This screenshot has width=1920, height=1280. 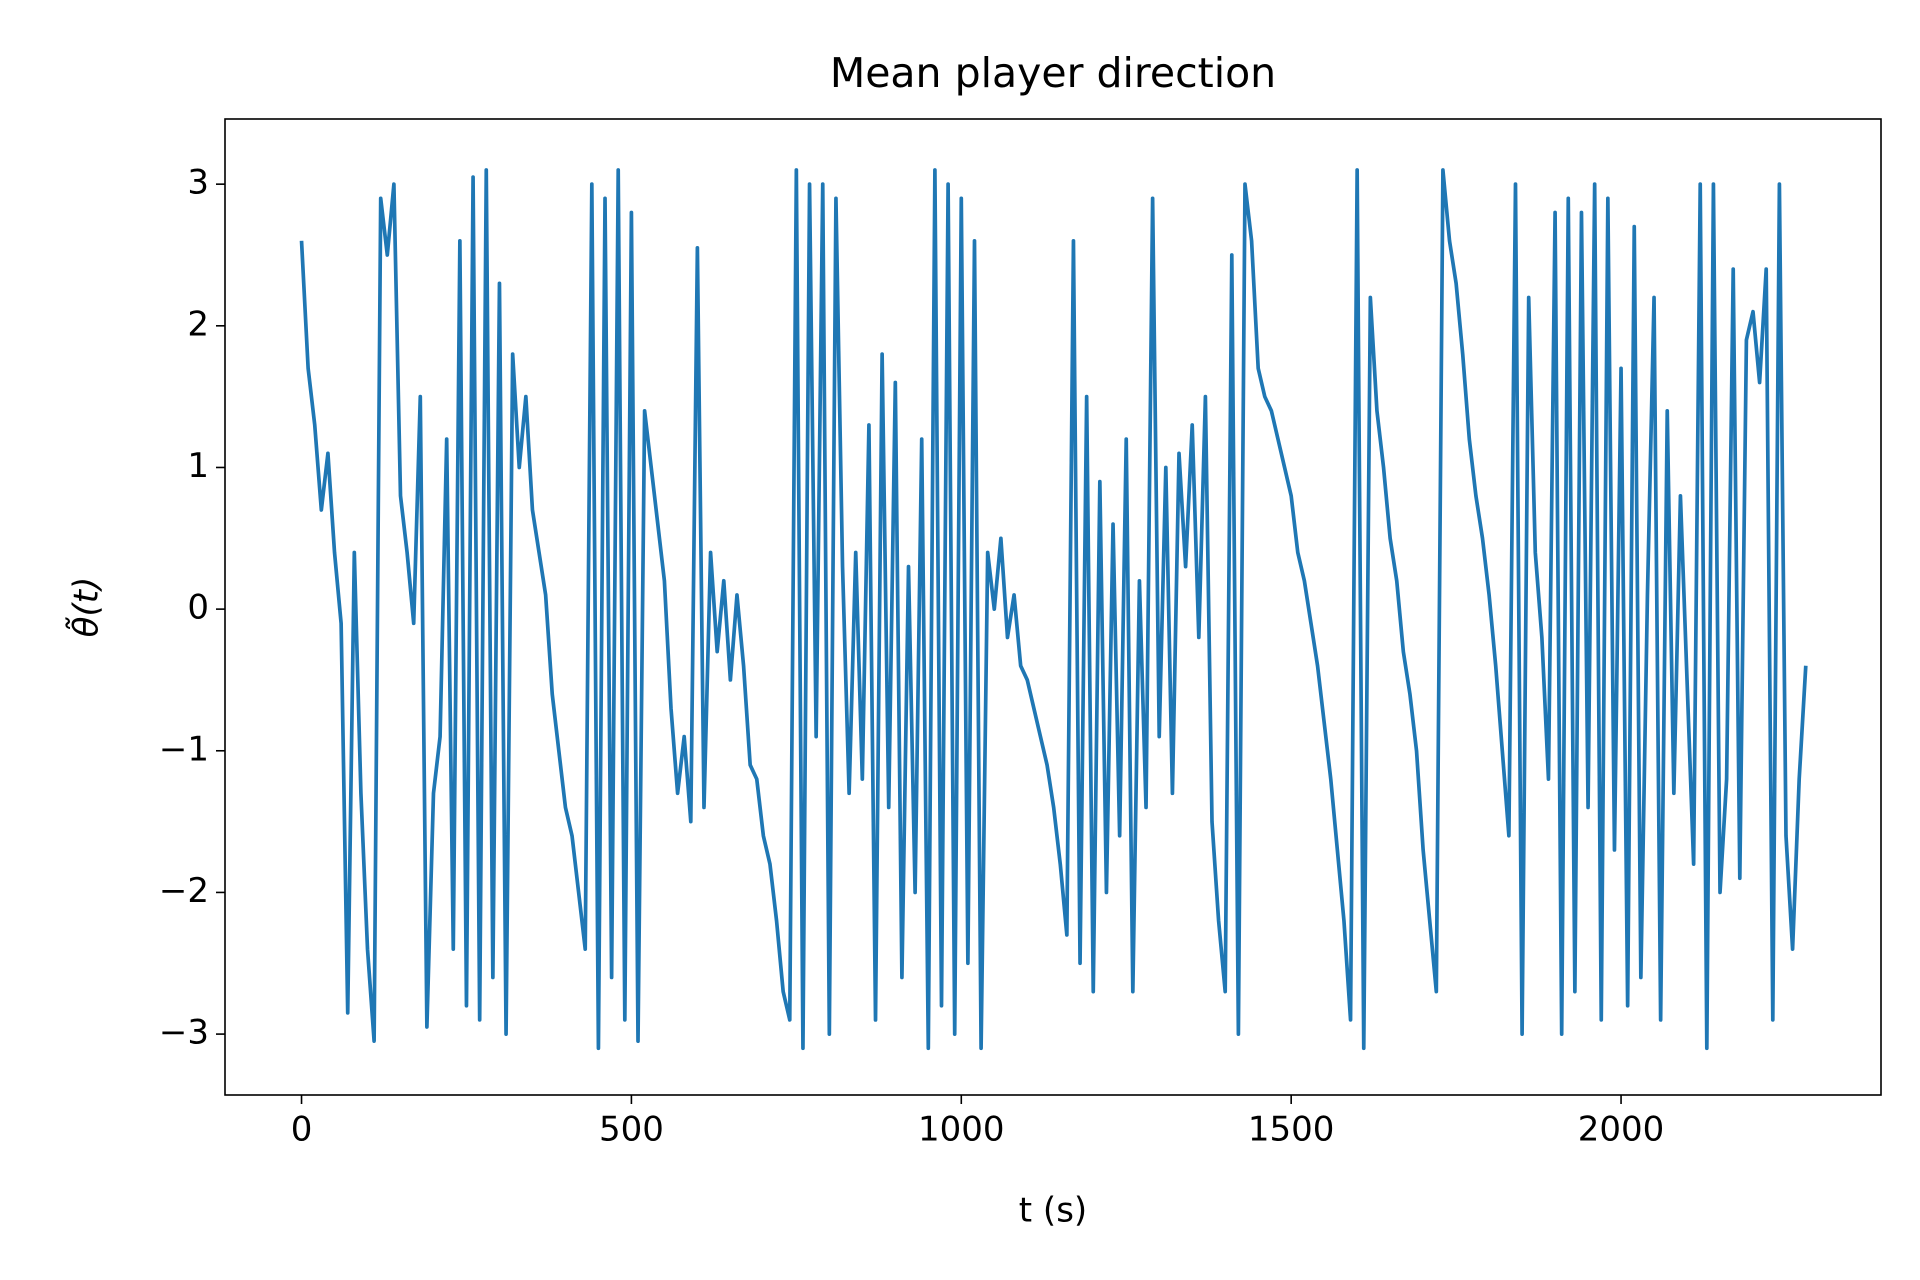 I want to click on y-tick-label: −3, so click(x=184, y=1033).